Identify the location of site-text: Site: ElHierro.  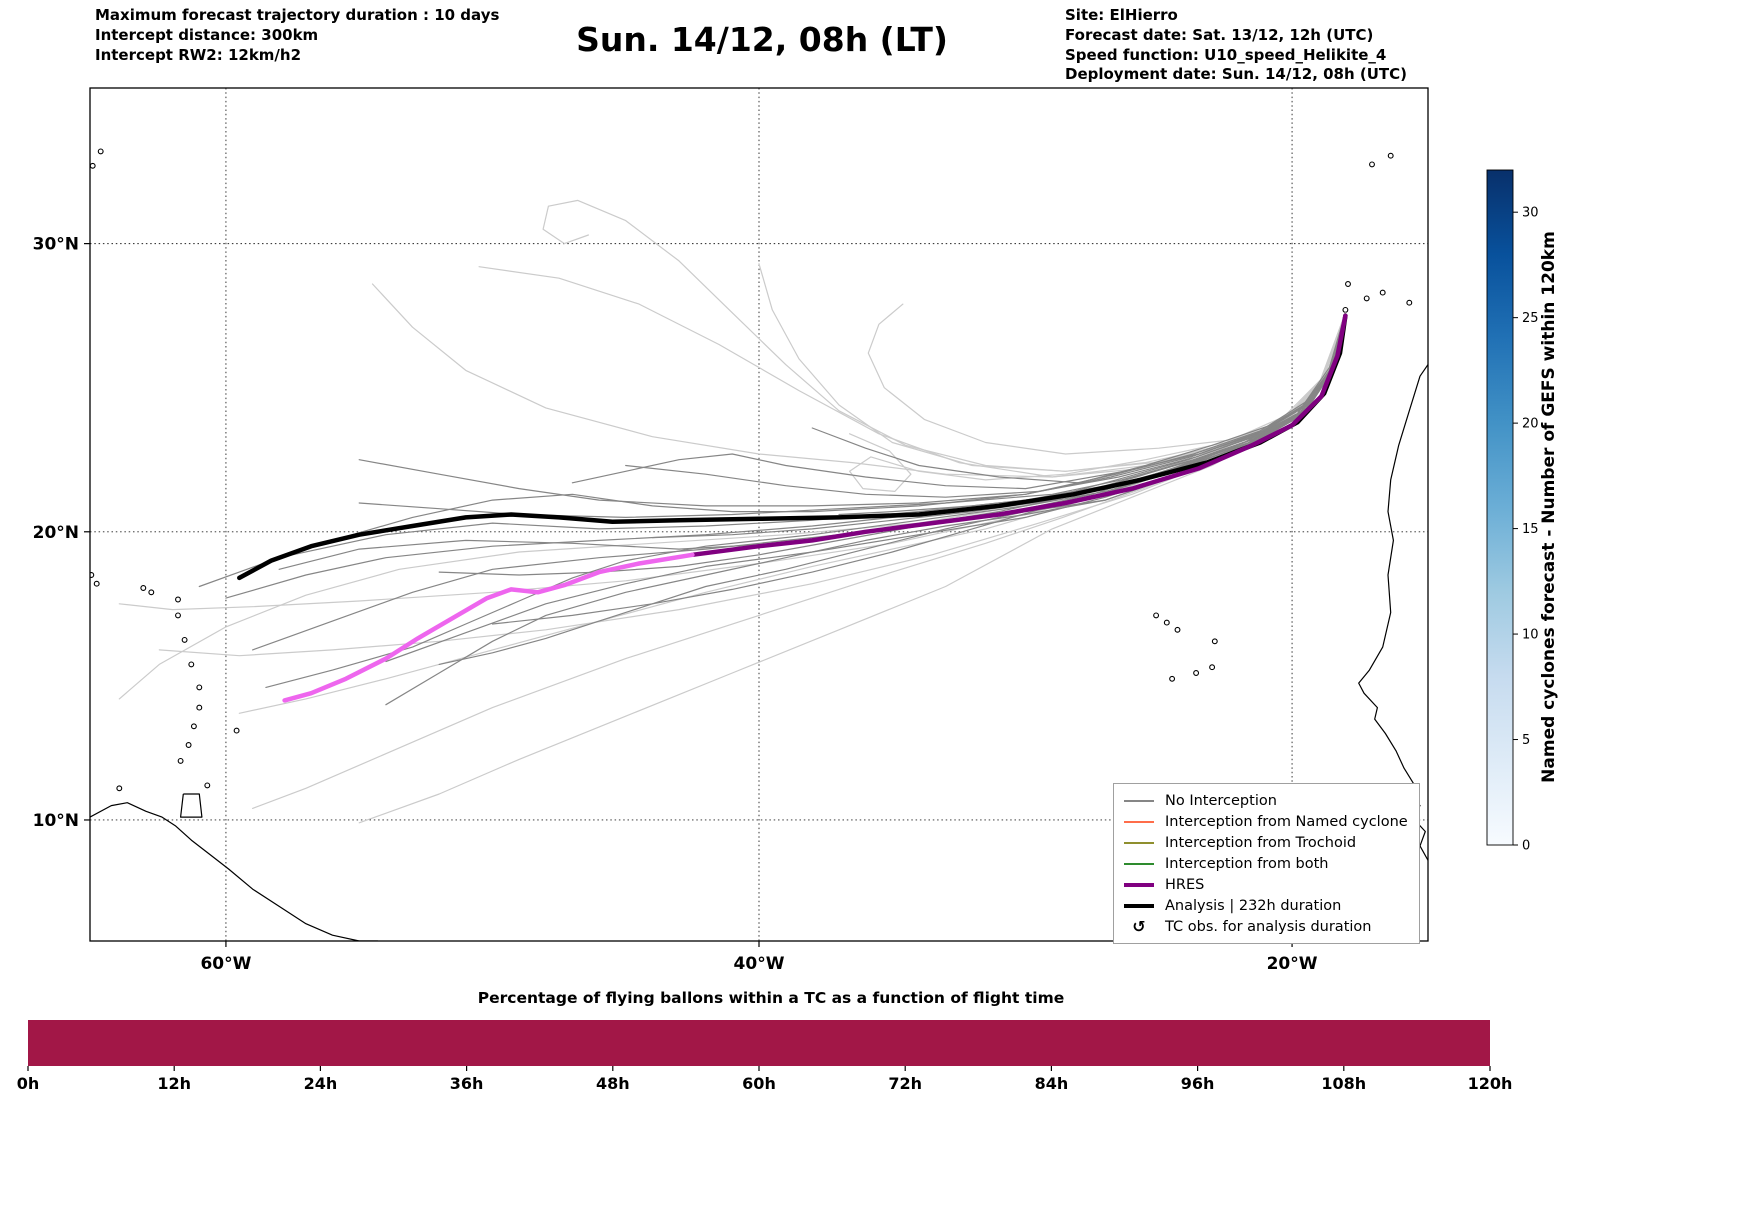
(1121, 15).